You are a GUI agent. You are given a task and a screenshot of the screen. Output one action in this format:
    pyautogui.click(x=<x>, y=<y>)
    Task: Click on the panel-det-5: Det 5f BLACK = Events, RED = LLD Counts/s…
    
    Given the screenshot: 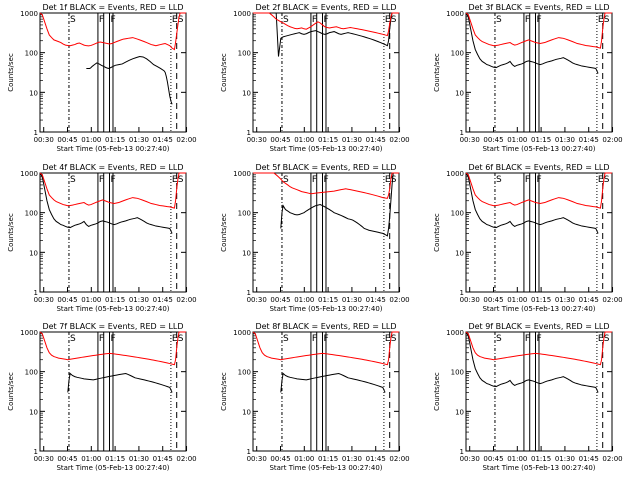 What is the action you would take?
    pyautogui.click(x=315, y=238)
    